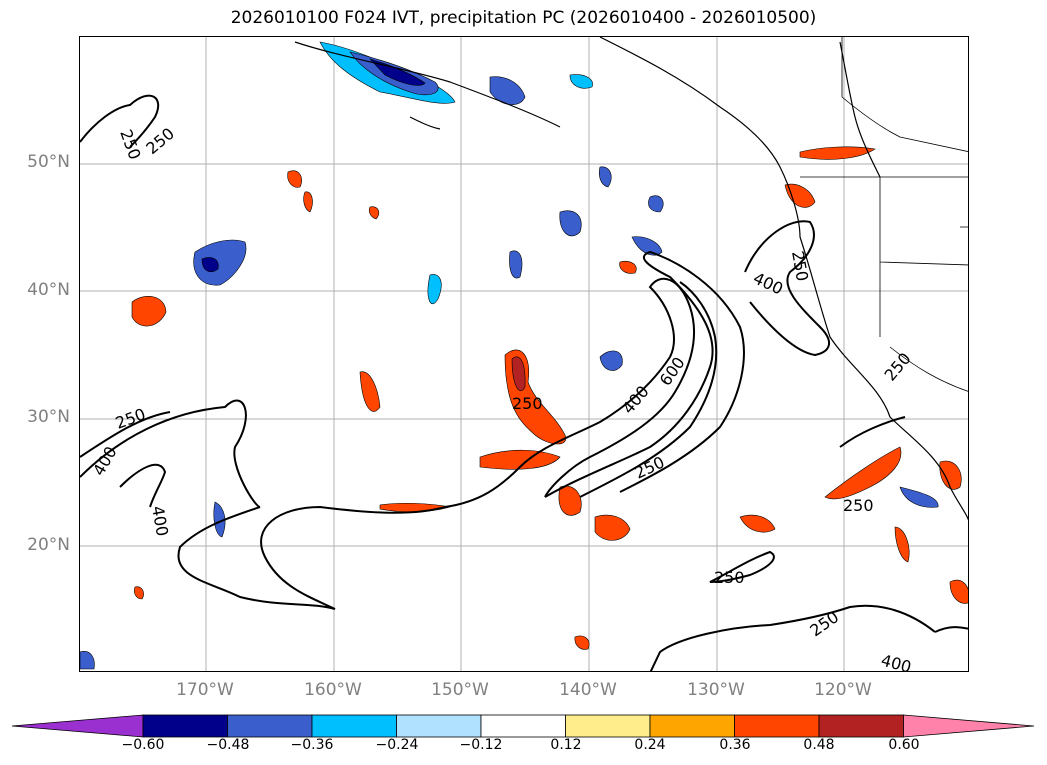 The height and width of the screenshot is (765, 1047). What do you see at coordinates (48, 417) in the screenshot?
I see `lat-label-30n: 30°N` at bounding box center [48, 417].